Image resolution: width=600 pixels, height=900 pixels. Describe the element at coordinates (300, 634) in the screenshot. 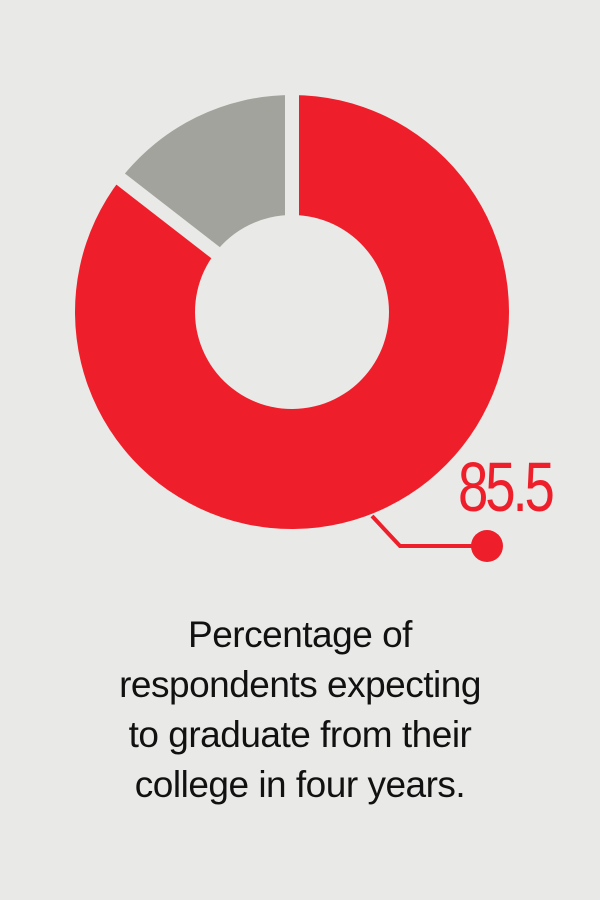

I see `caption-line-1: Percentage of` at that location.